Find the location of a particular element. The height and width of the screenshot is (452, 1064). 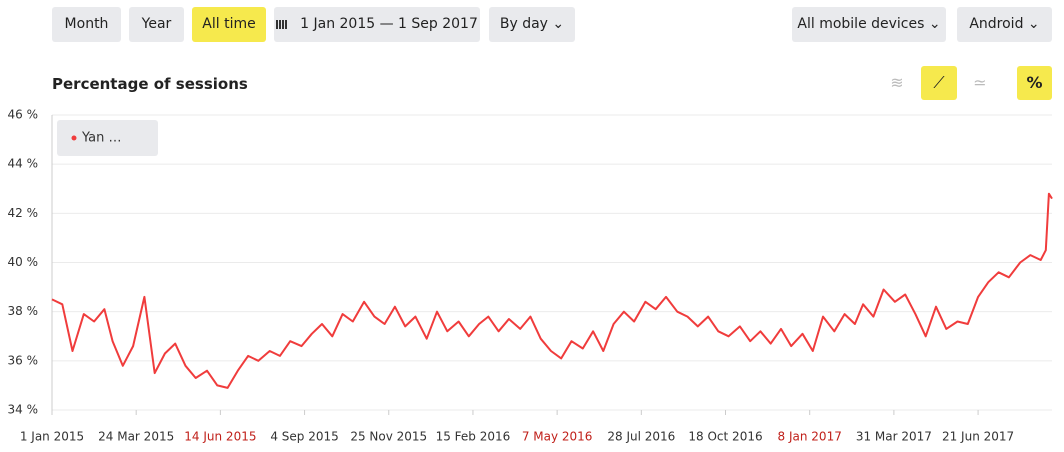

x-tick-label: 15 Feb 2016 is located at coordinates (473, 437).